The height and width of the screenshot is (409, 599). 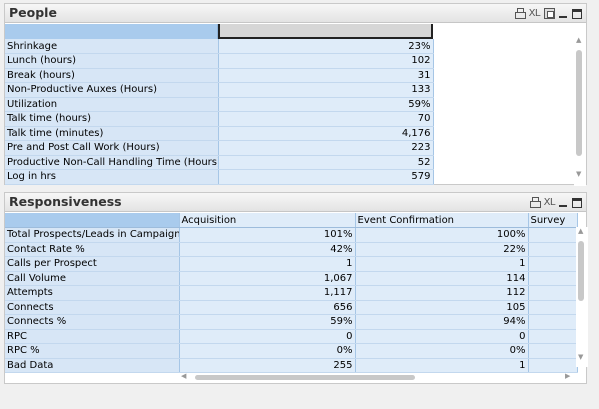 What do you see at coordinates (267, 336) in the screenshot?
I see `acquisition-cell: 0` at bounding box center [267, 336].